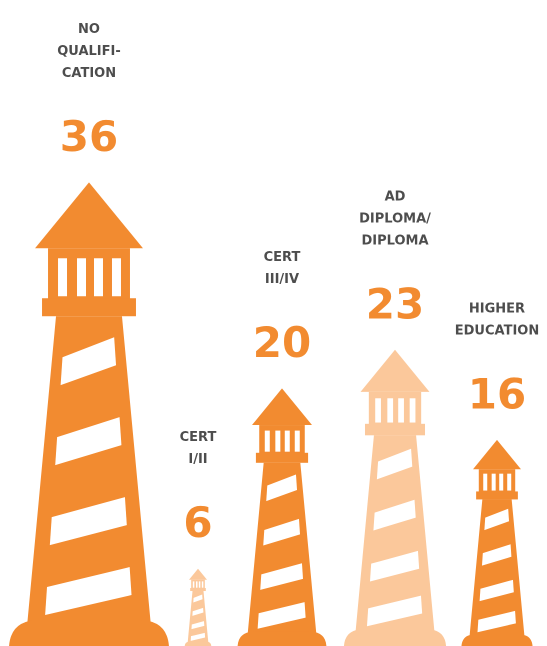 The height and width of the screenshot is (646, 547). Describe the element at coordinates (497, 393) in the screenshot. I see `value-label: 16` at that location.